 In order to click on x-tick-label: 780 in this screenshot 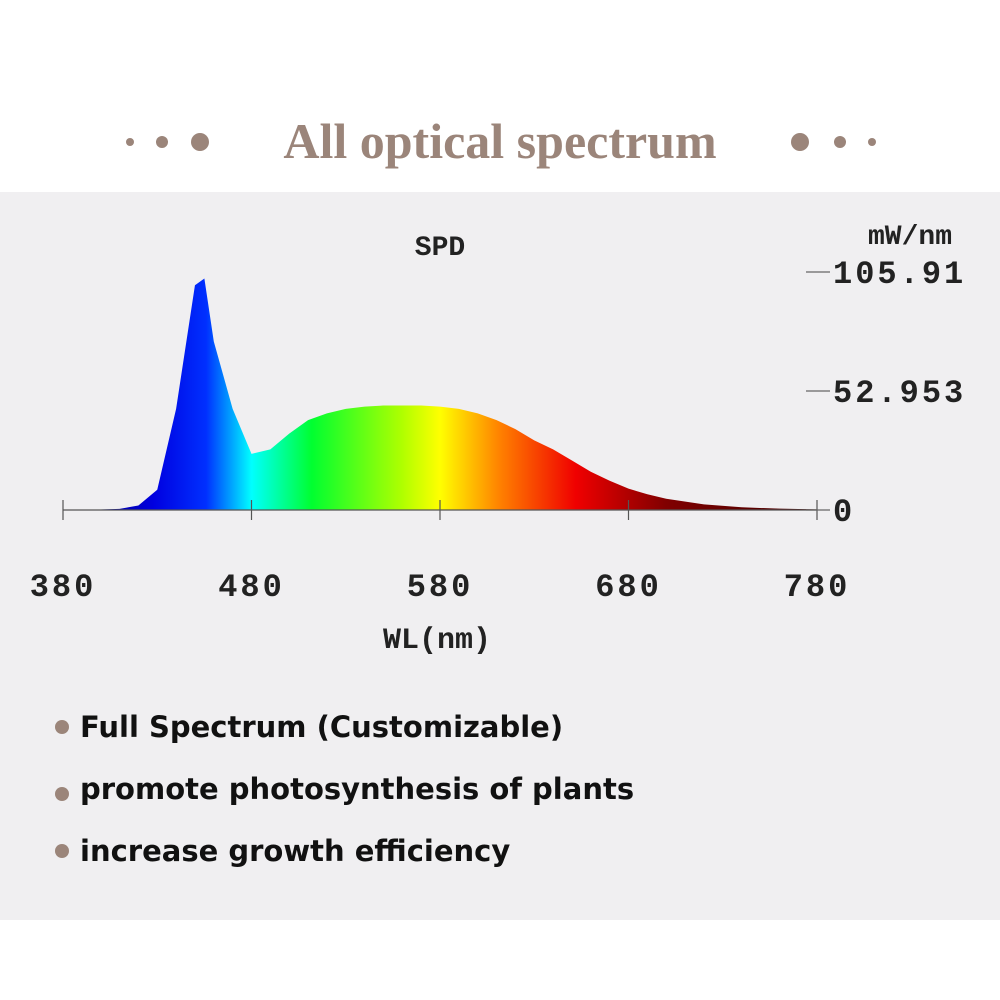, I will do `click(817, 587)`.